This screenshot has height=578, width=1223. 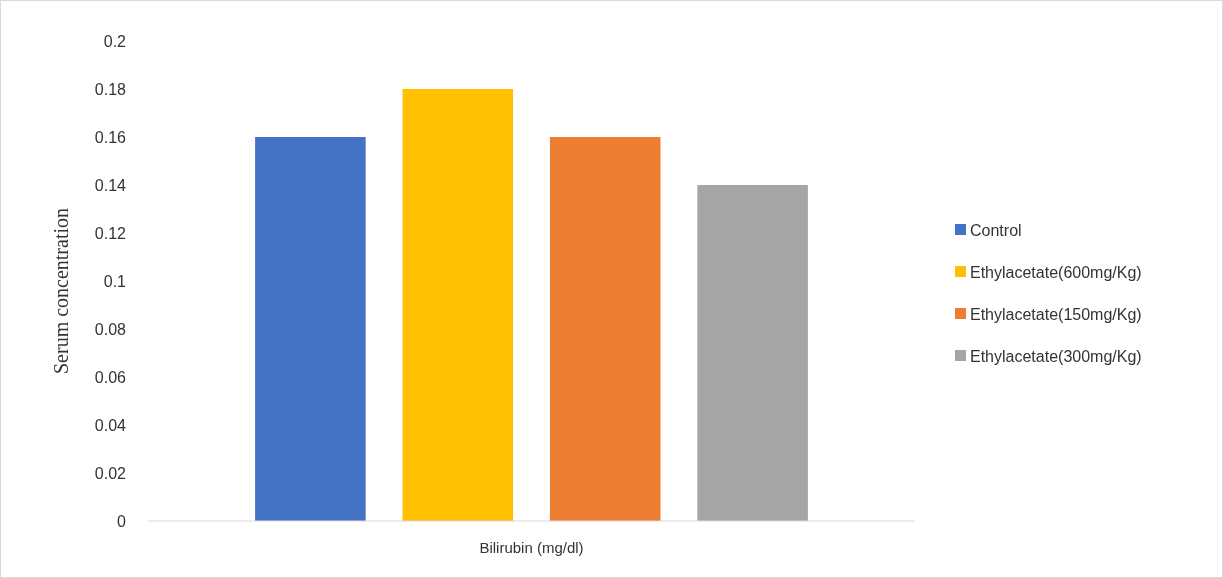 I want to click on y-tick-label: 0.08, so click(x=110, y=329).